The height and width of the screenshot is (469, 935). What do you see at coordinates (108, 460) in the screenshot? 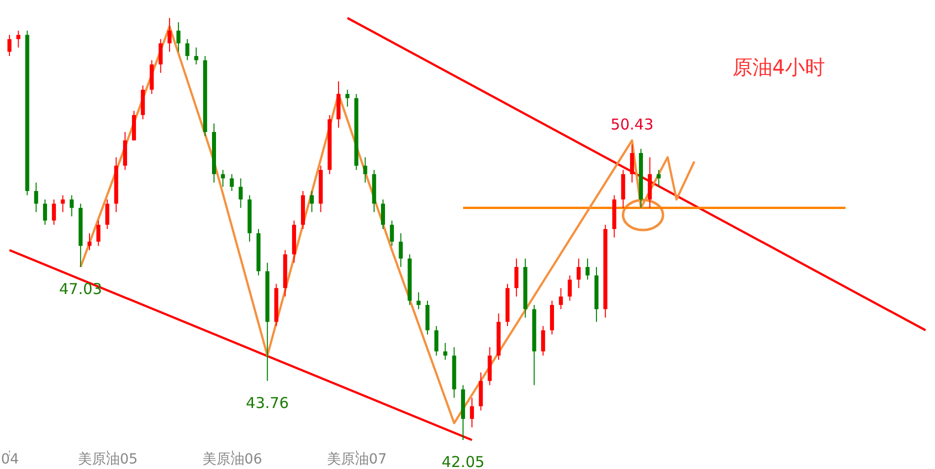
I see `x-tick-label: 美原油05` at bounding box center [108, 460].